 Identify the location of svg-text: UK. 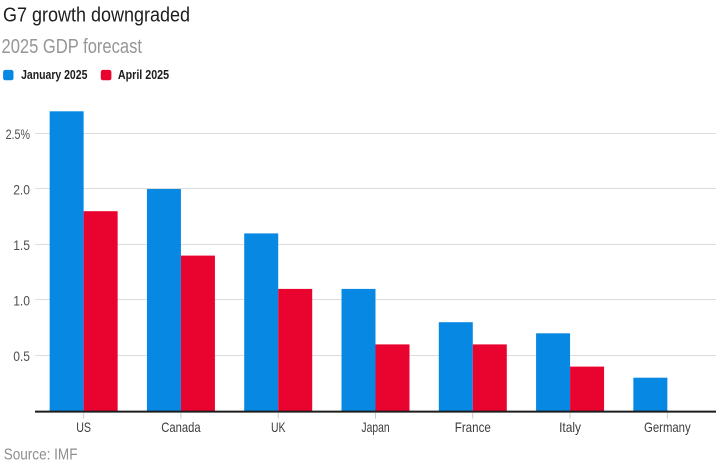
(278, 427).